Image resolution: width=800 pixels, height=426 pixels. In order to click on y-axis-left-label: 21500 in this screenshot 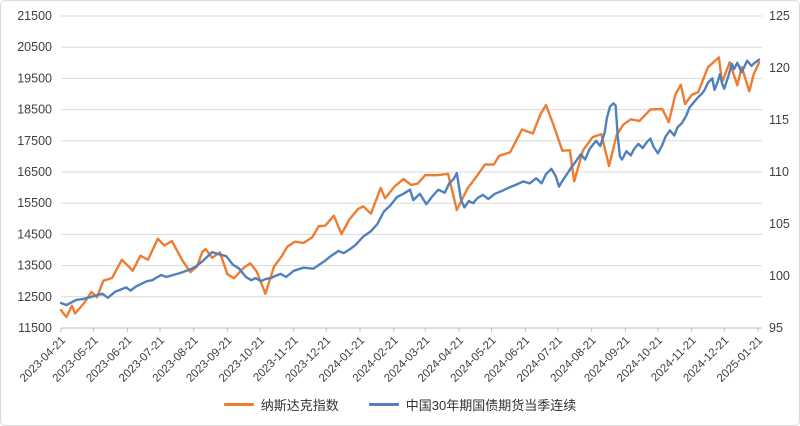, I will do `click(34, 16)`.